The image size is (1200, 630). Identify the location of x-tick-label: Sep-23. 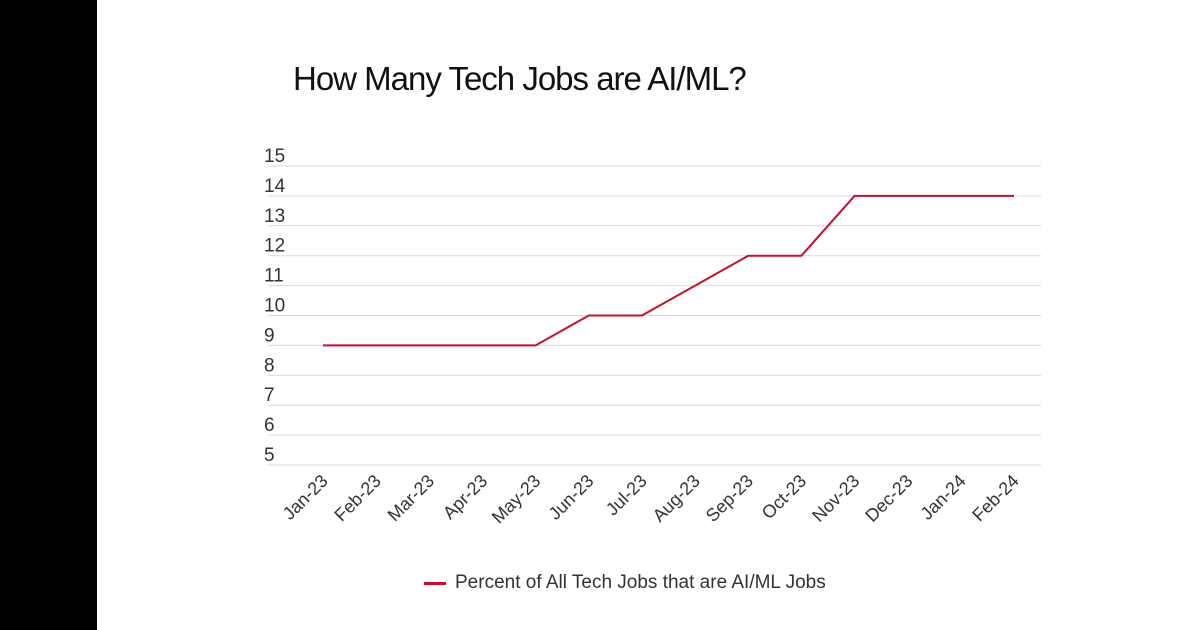
(729, 498).